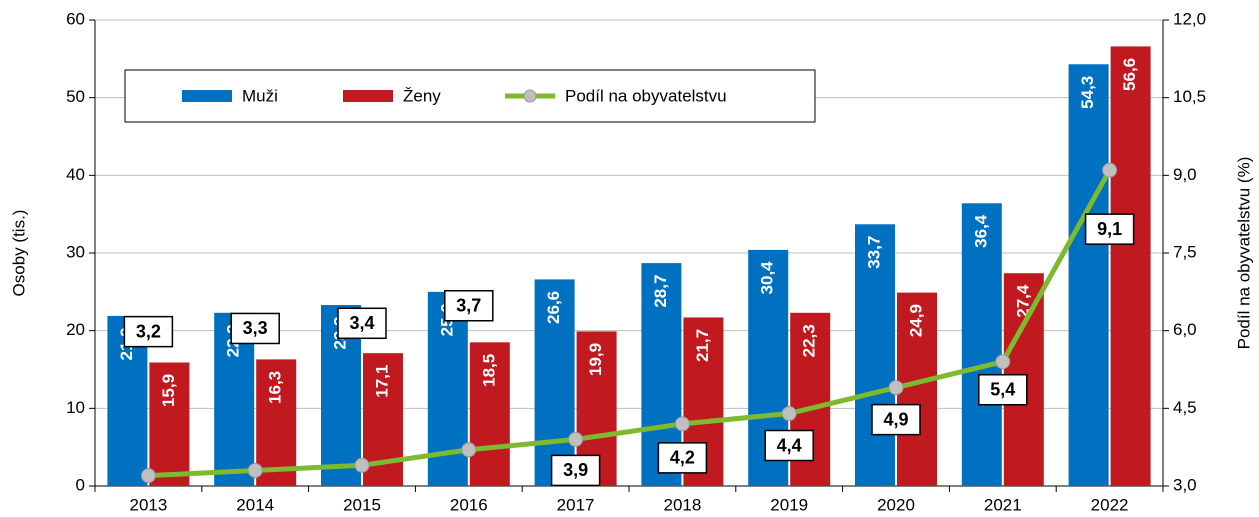 The width and height of the screenshot is (1259, 517). What do you see at coordinates (595, 359) in the screenshot?
I see `bar-value-label: 19,9` at bounding box center [595, 359].